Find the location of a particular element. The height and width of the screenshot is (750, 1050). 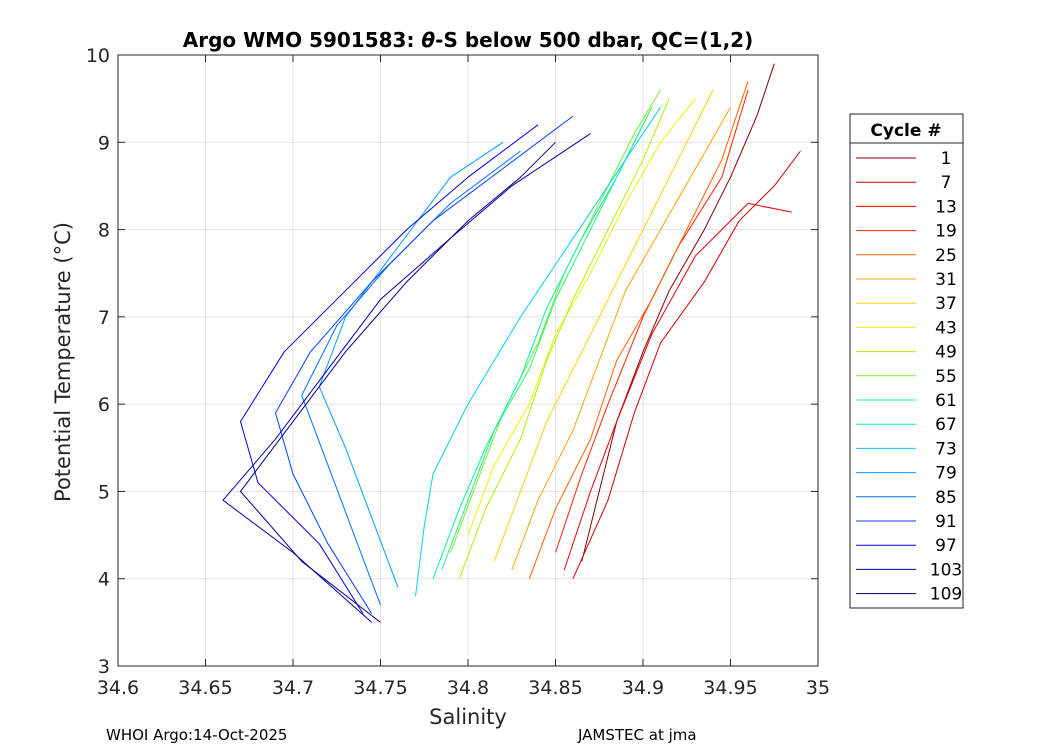

x-tick-label: 34.6 is located at coordinates (118, 688).